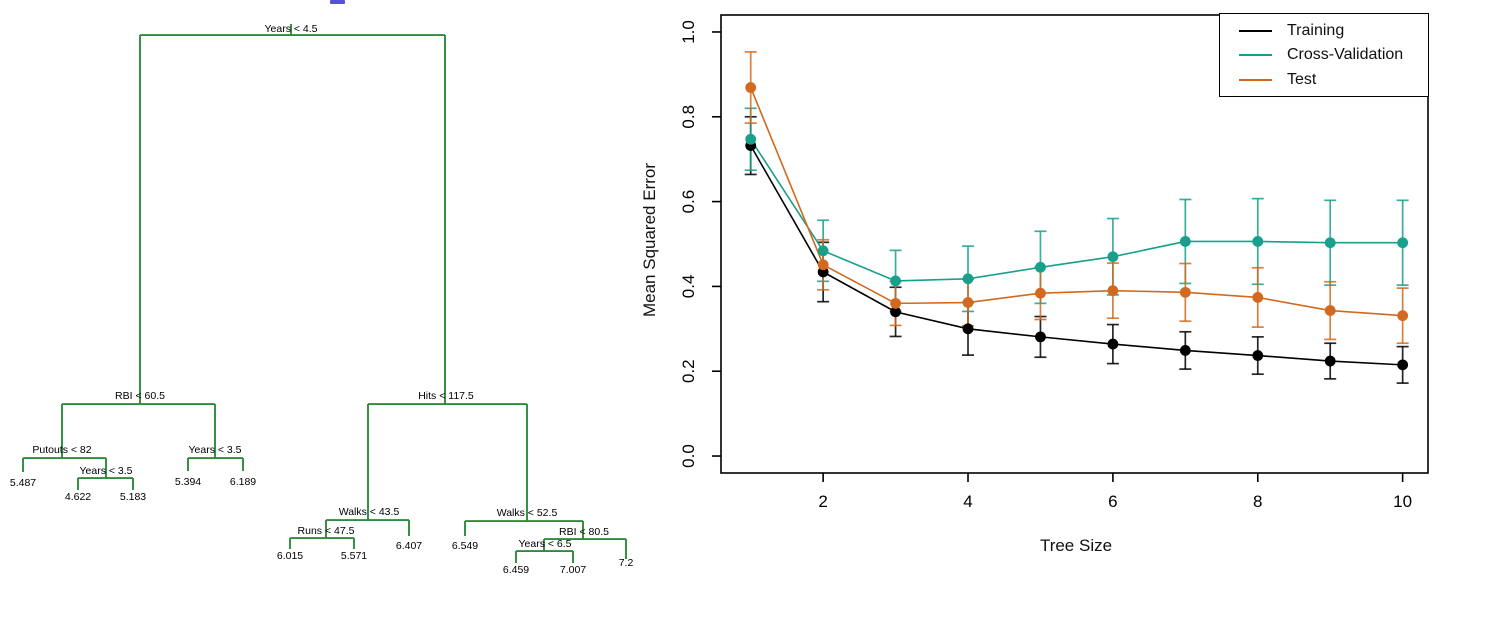  I want to click on svg-text: Putouts < 82, so click(61, 450).